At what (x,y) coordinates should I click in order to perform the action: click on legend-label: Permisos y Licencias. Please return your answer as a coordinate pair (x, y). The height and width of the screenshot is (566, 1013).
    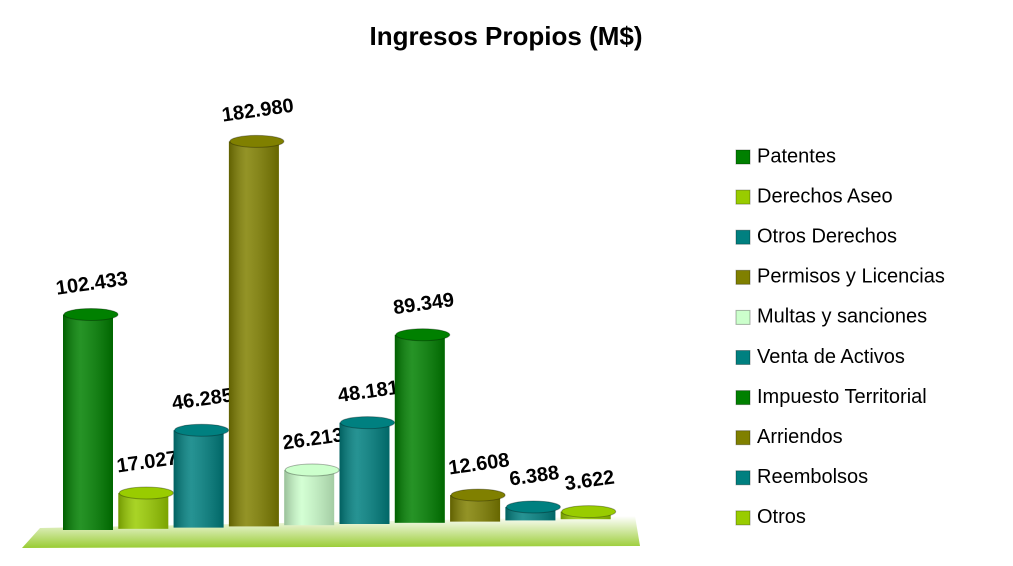
    Looking at the image, I should click on (851, 277).